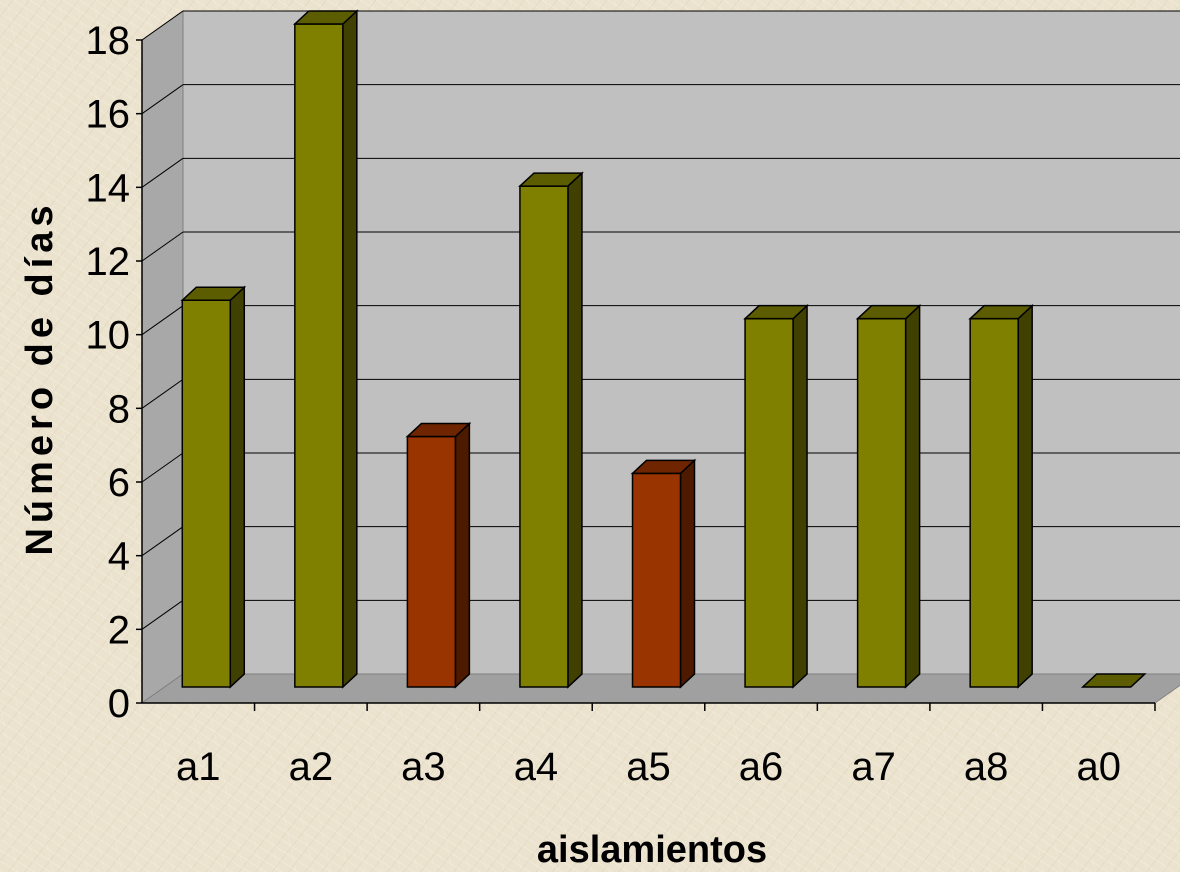 The image size is (1180, 872). I want to click on y-axis-title: Número de días, so click(40, 377).